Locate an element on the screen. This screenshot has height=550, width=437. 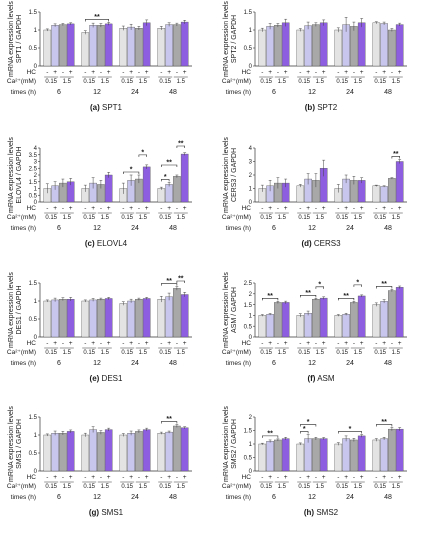
y-axis-label-line: SPT1 / GAPDH is located at coordinates (19, 39).